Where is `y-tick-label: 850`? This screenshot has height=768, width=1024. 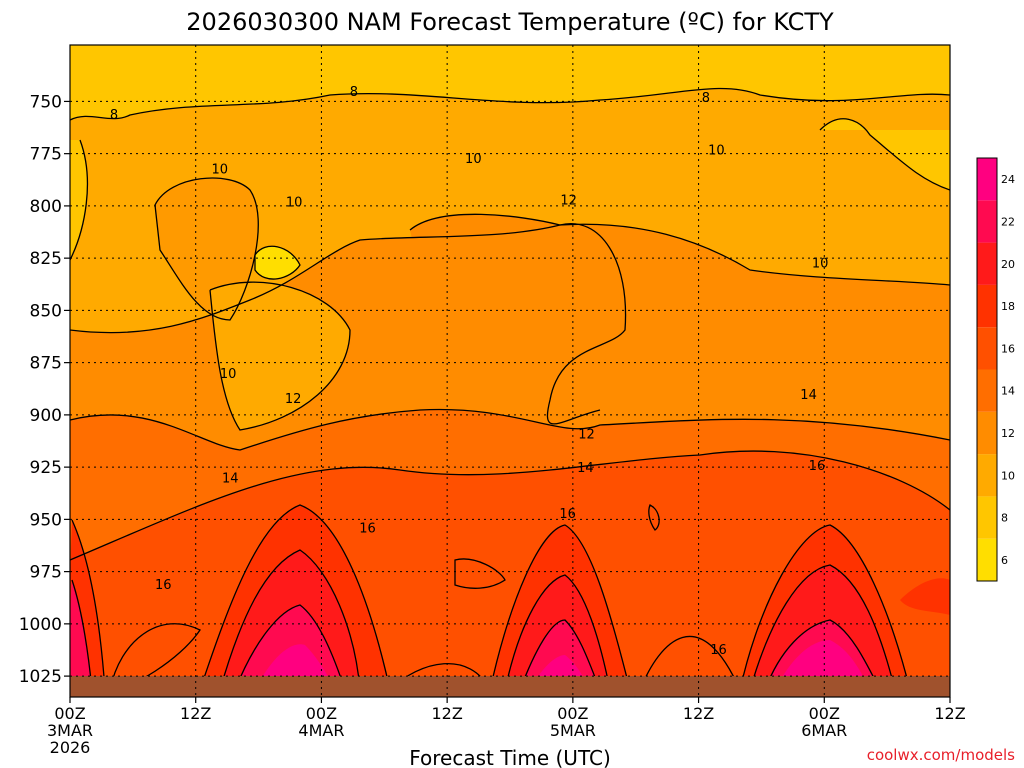
y-tick-label: 850 is located at coordinates (46, 311).